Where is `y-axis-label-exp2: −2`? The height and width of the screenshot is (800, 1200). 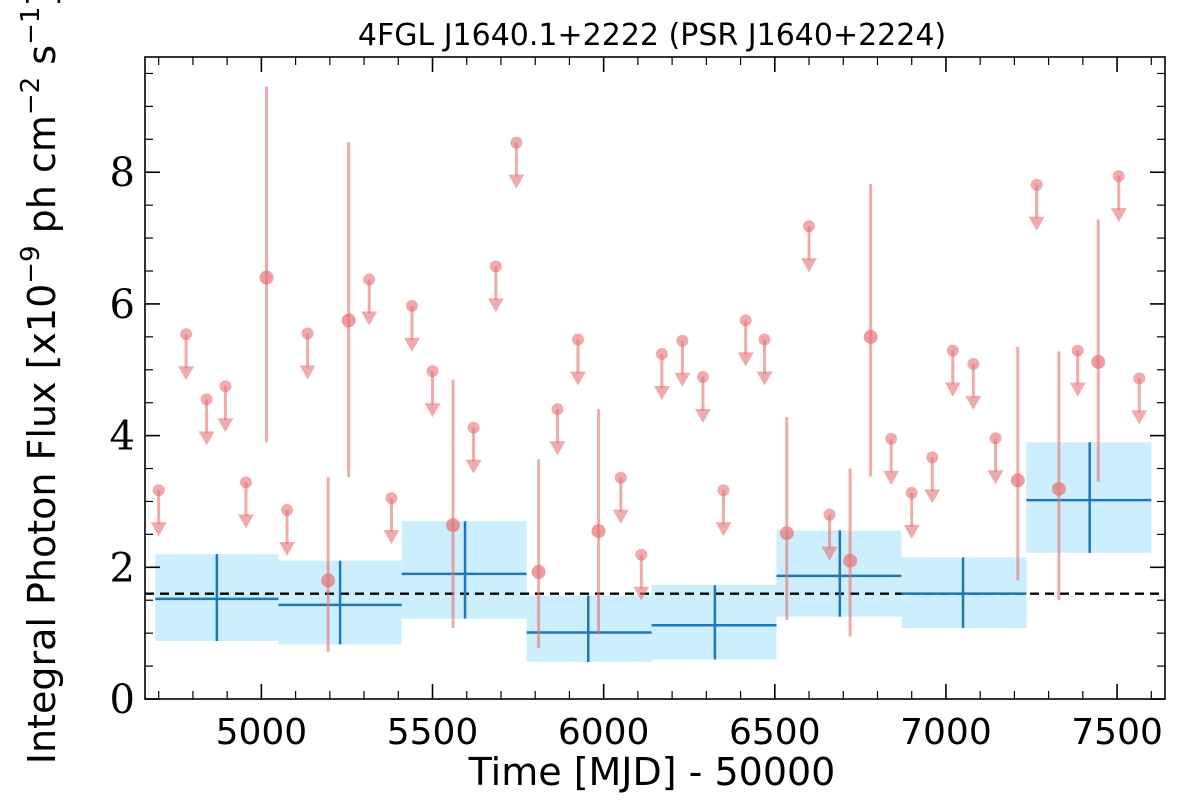 y-axis-label-exp2: −2 is located at coordinates (31, 96).